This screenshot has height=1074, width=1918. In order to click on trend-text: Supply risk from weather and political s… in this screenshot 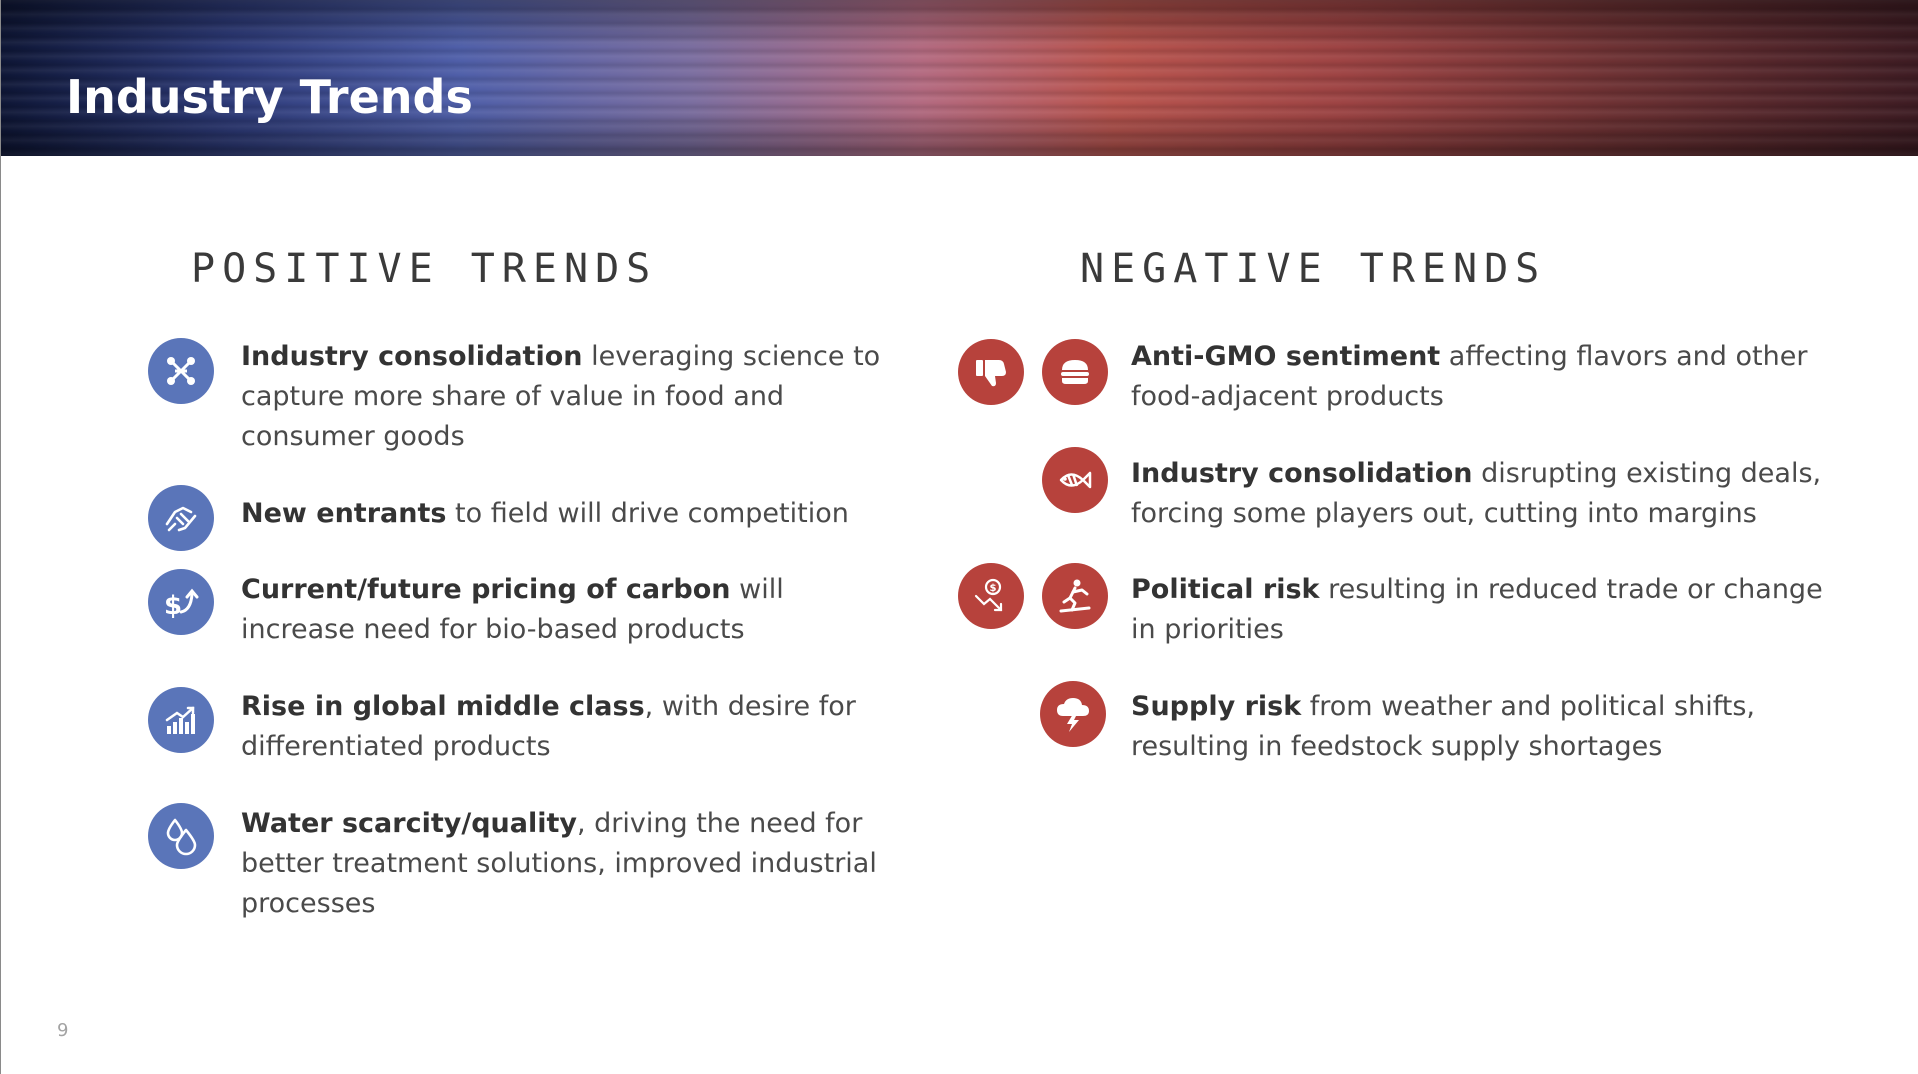, I will do `click(1443, 726)`.